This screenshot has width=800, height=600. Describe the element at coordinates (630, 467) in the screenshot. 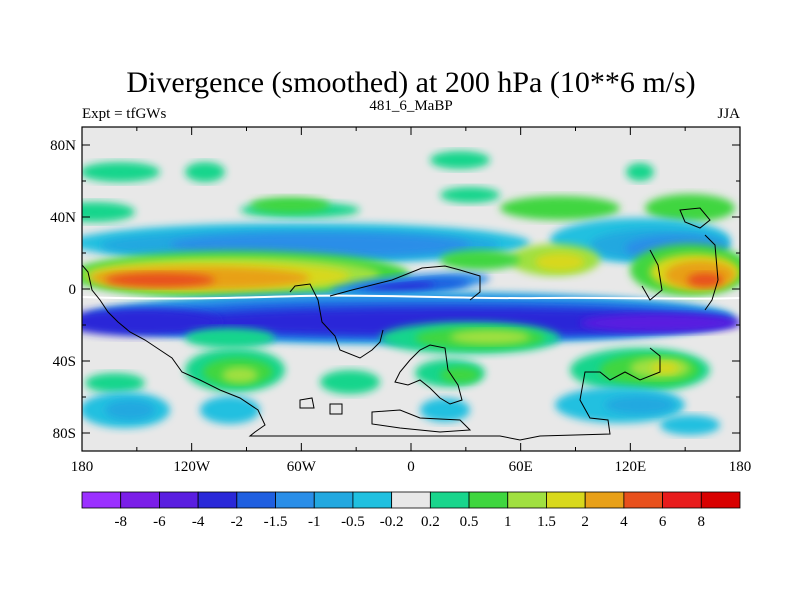

I see `x-tick-label-5: 120E` at that location.